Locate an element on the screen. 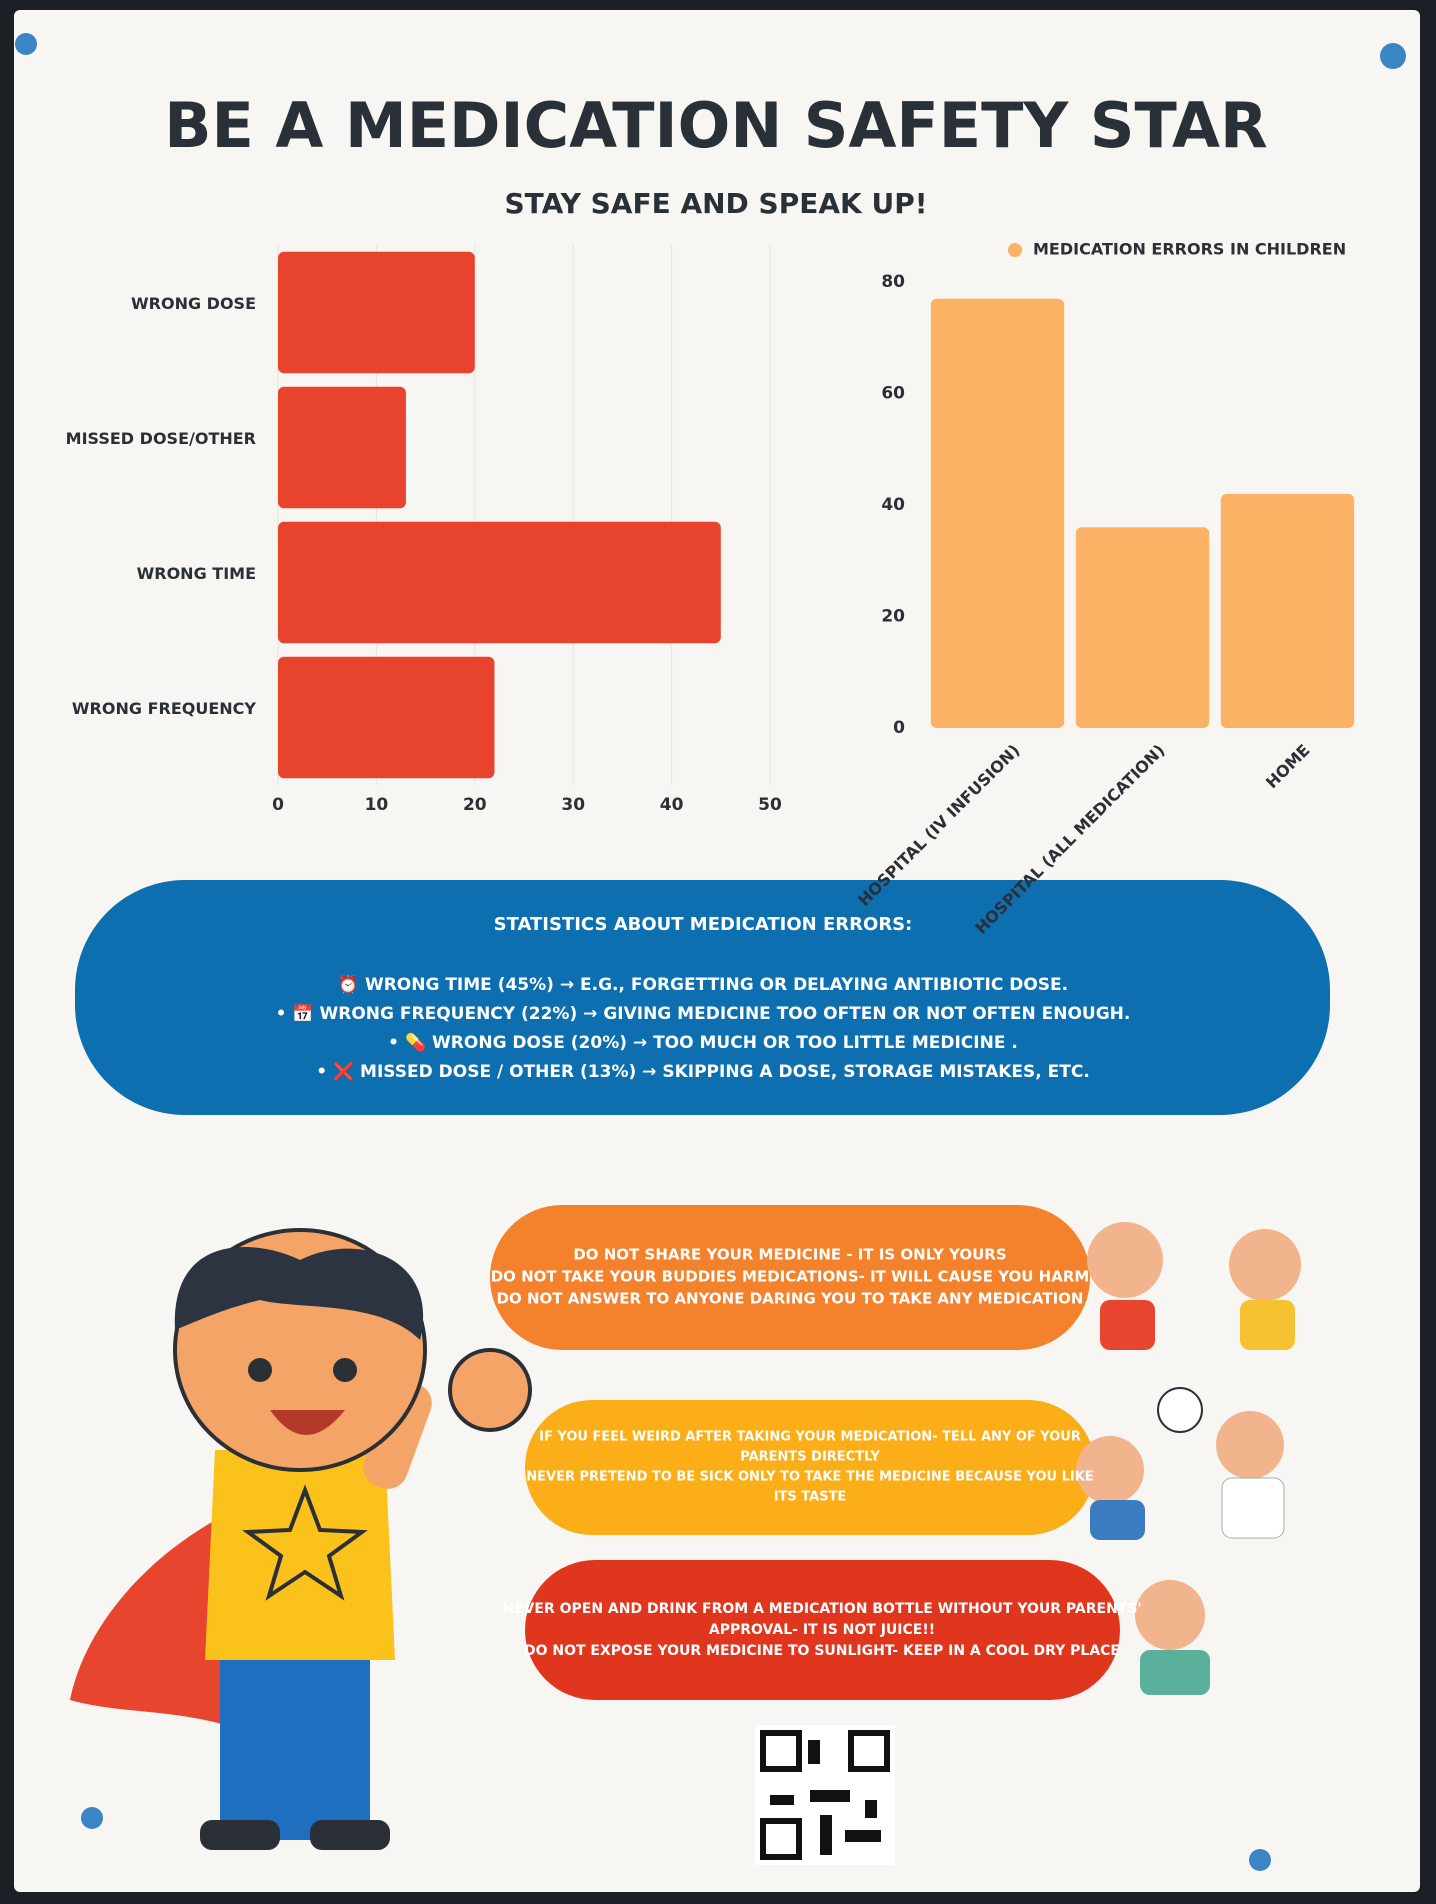  y-tick-label: 40 is located at coordinates (893, 505).